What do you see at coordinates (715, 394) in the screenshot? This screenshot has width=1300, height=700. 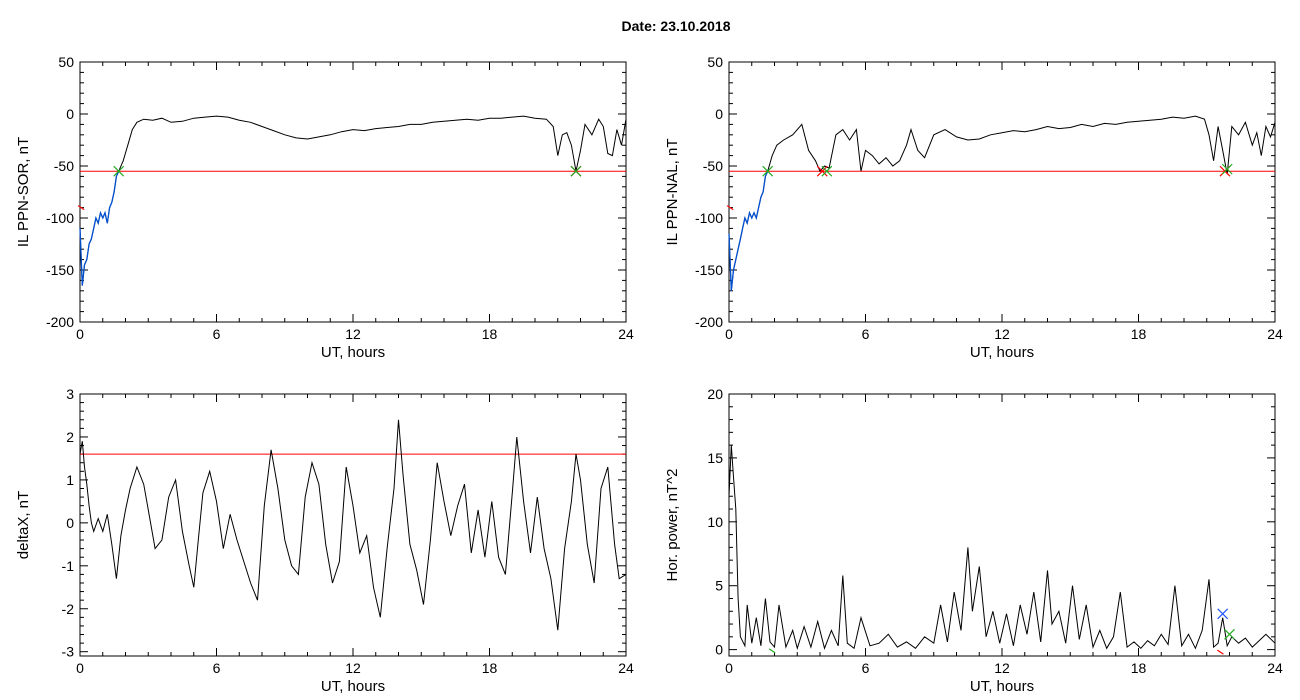 I see `y-tick-label: 20` at bounding box center [715, 394].